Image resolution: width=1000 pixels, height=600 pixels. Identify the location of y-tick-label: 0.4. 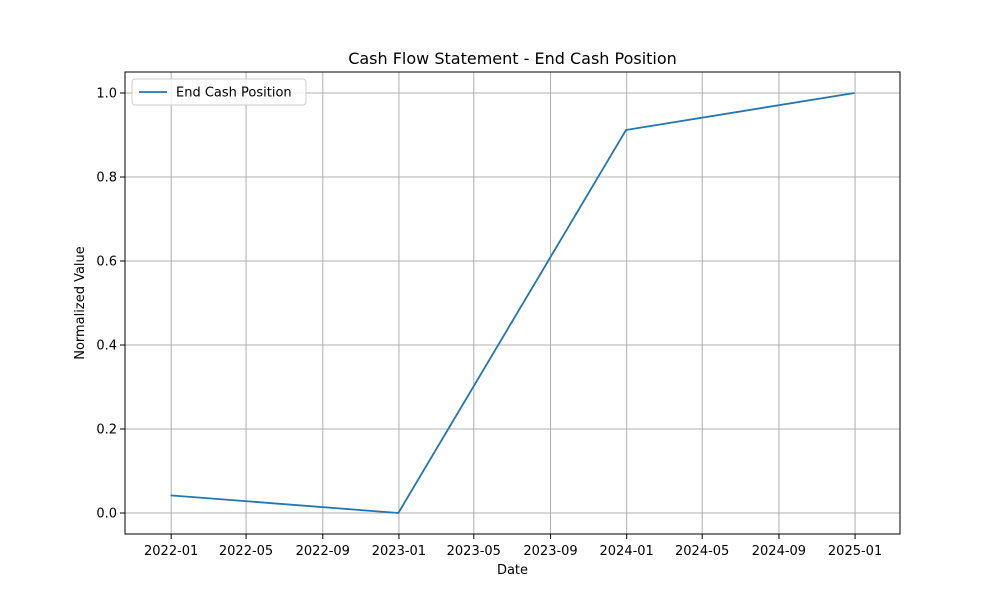
(106, 346).